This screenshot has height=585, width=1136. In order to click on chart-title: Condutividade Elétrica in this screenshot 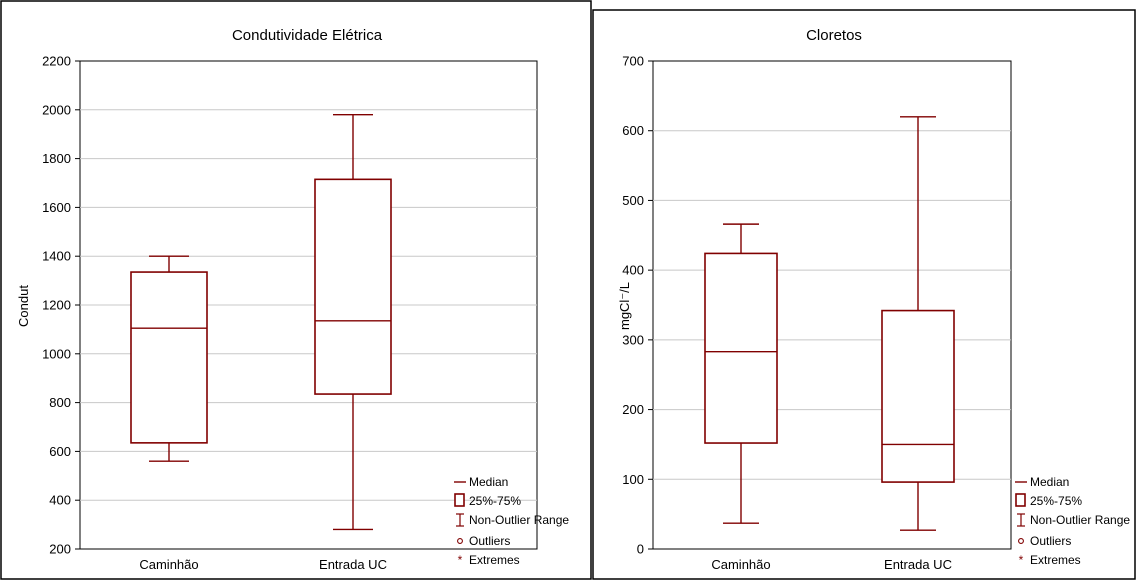, I will do `click(307, 35)`.